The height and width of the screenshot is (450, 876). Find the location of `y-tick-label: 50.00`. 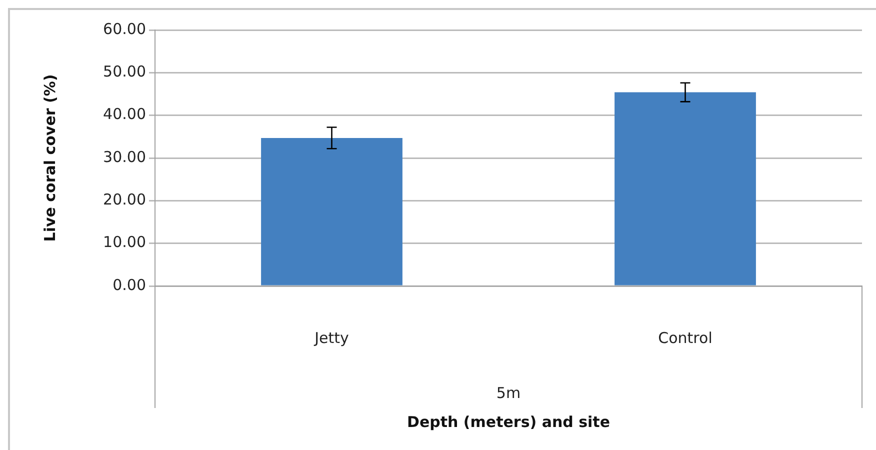

y-tick-label: 50.00 is located at coordinates (124, 71).